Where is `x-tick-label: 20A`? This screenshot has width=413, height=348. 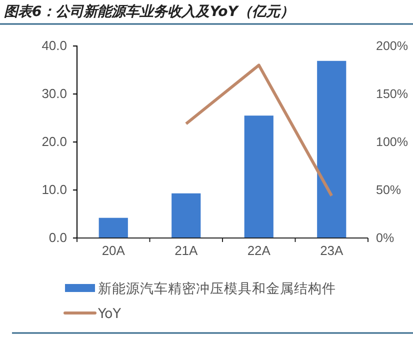 x-tick-label: 20A is located at coordinates (114, 250).